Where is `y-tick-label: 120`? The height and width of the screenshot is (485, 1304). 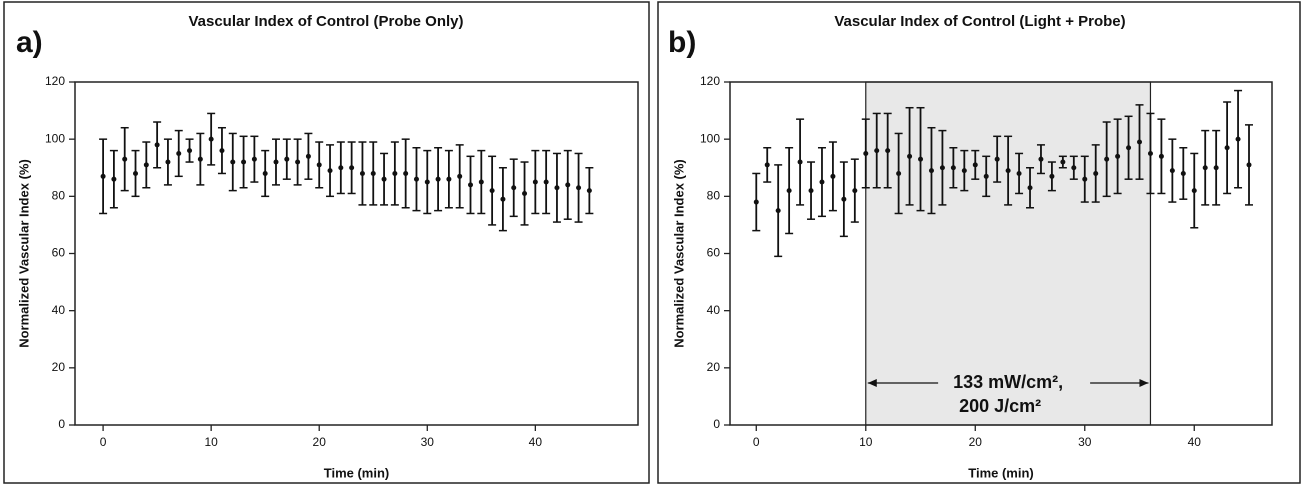
y-tick-label: 120 is located at coordinates (710, 81).